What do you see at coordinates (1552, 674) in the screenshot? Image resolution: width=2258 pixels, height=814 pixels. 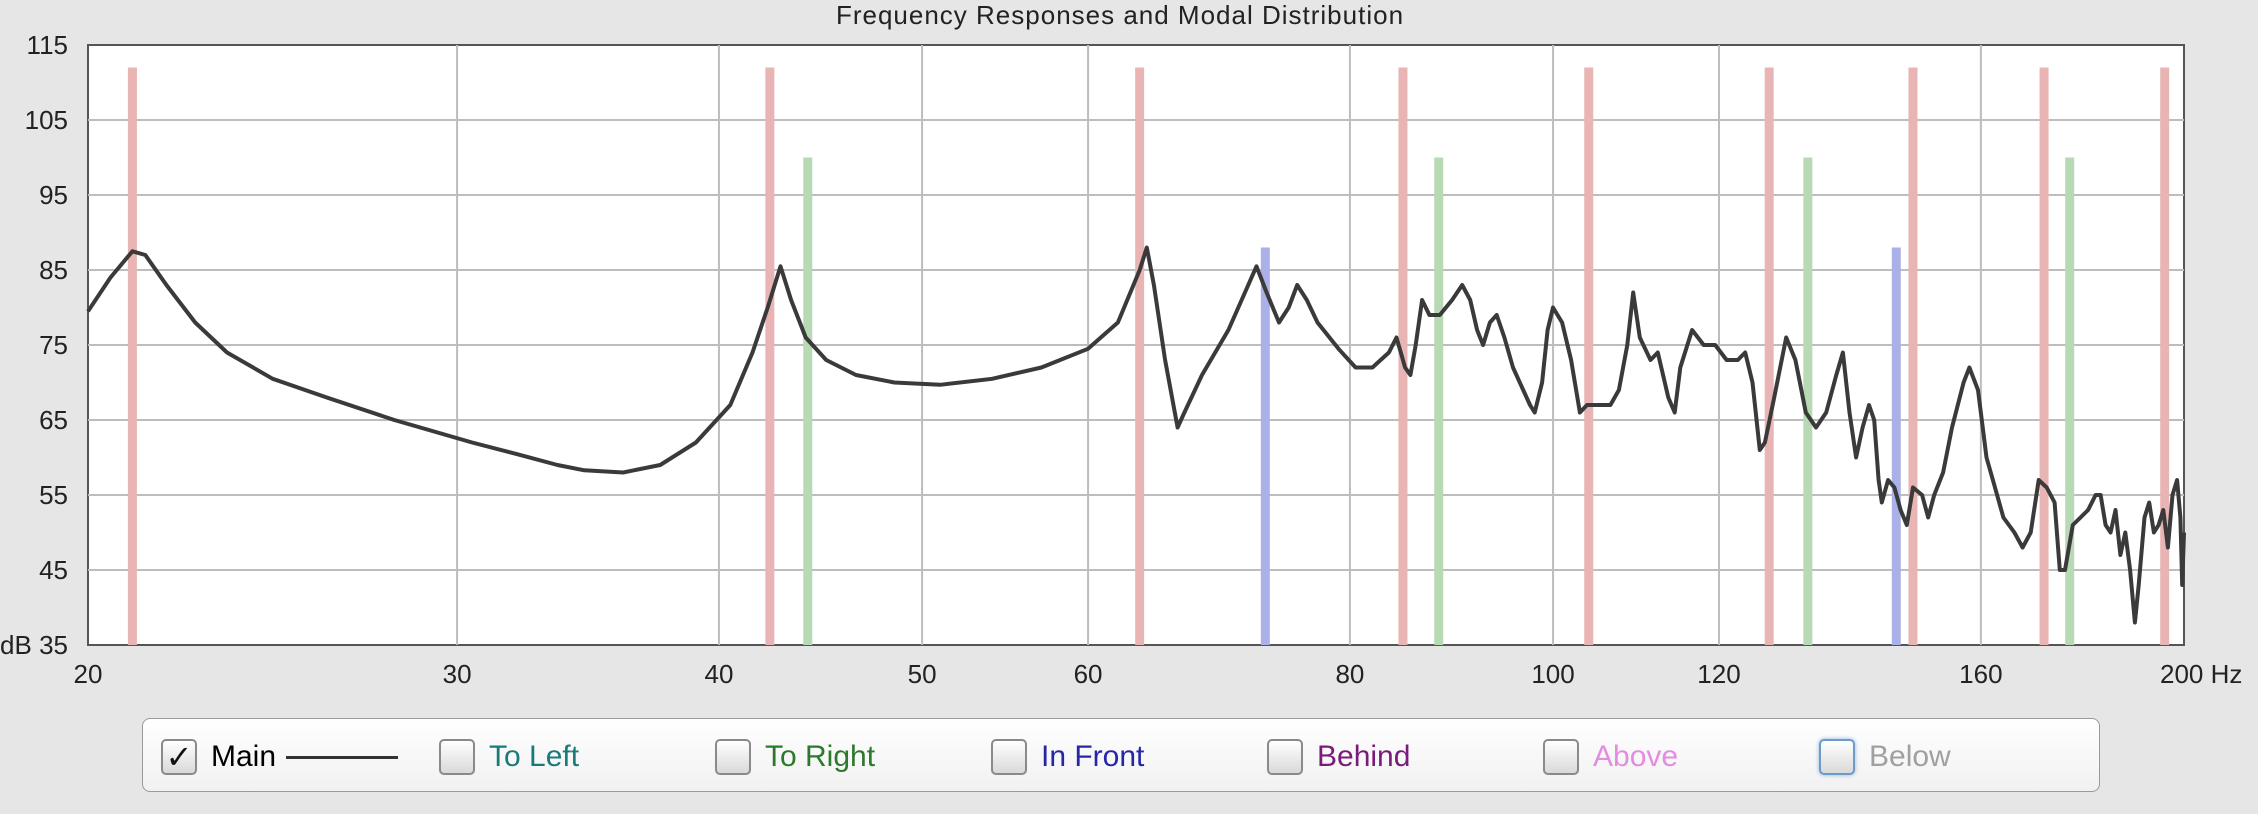 I see `x-tick-label: 100` at bounding box center [1552, 674].